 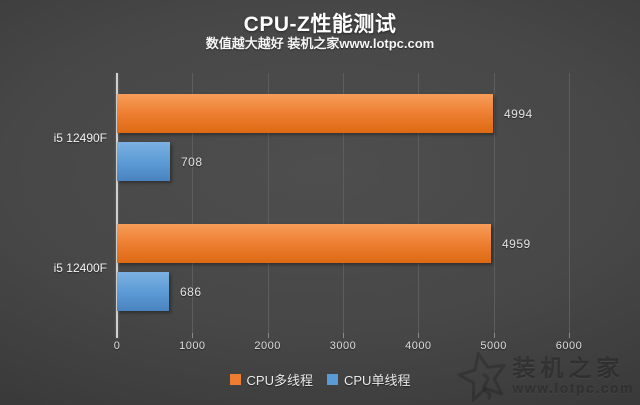 I want to click on legend-label: CPU多线程, so click(x=279, y=380).